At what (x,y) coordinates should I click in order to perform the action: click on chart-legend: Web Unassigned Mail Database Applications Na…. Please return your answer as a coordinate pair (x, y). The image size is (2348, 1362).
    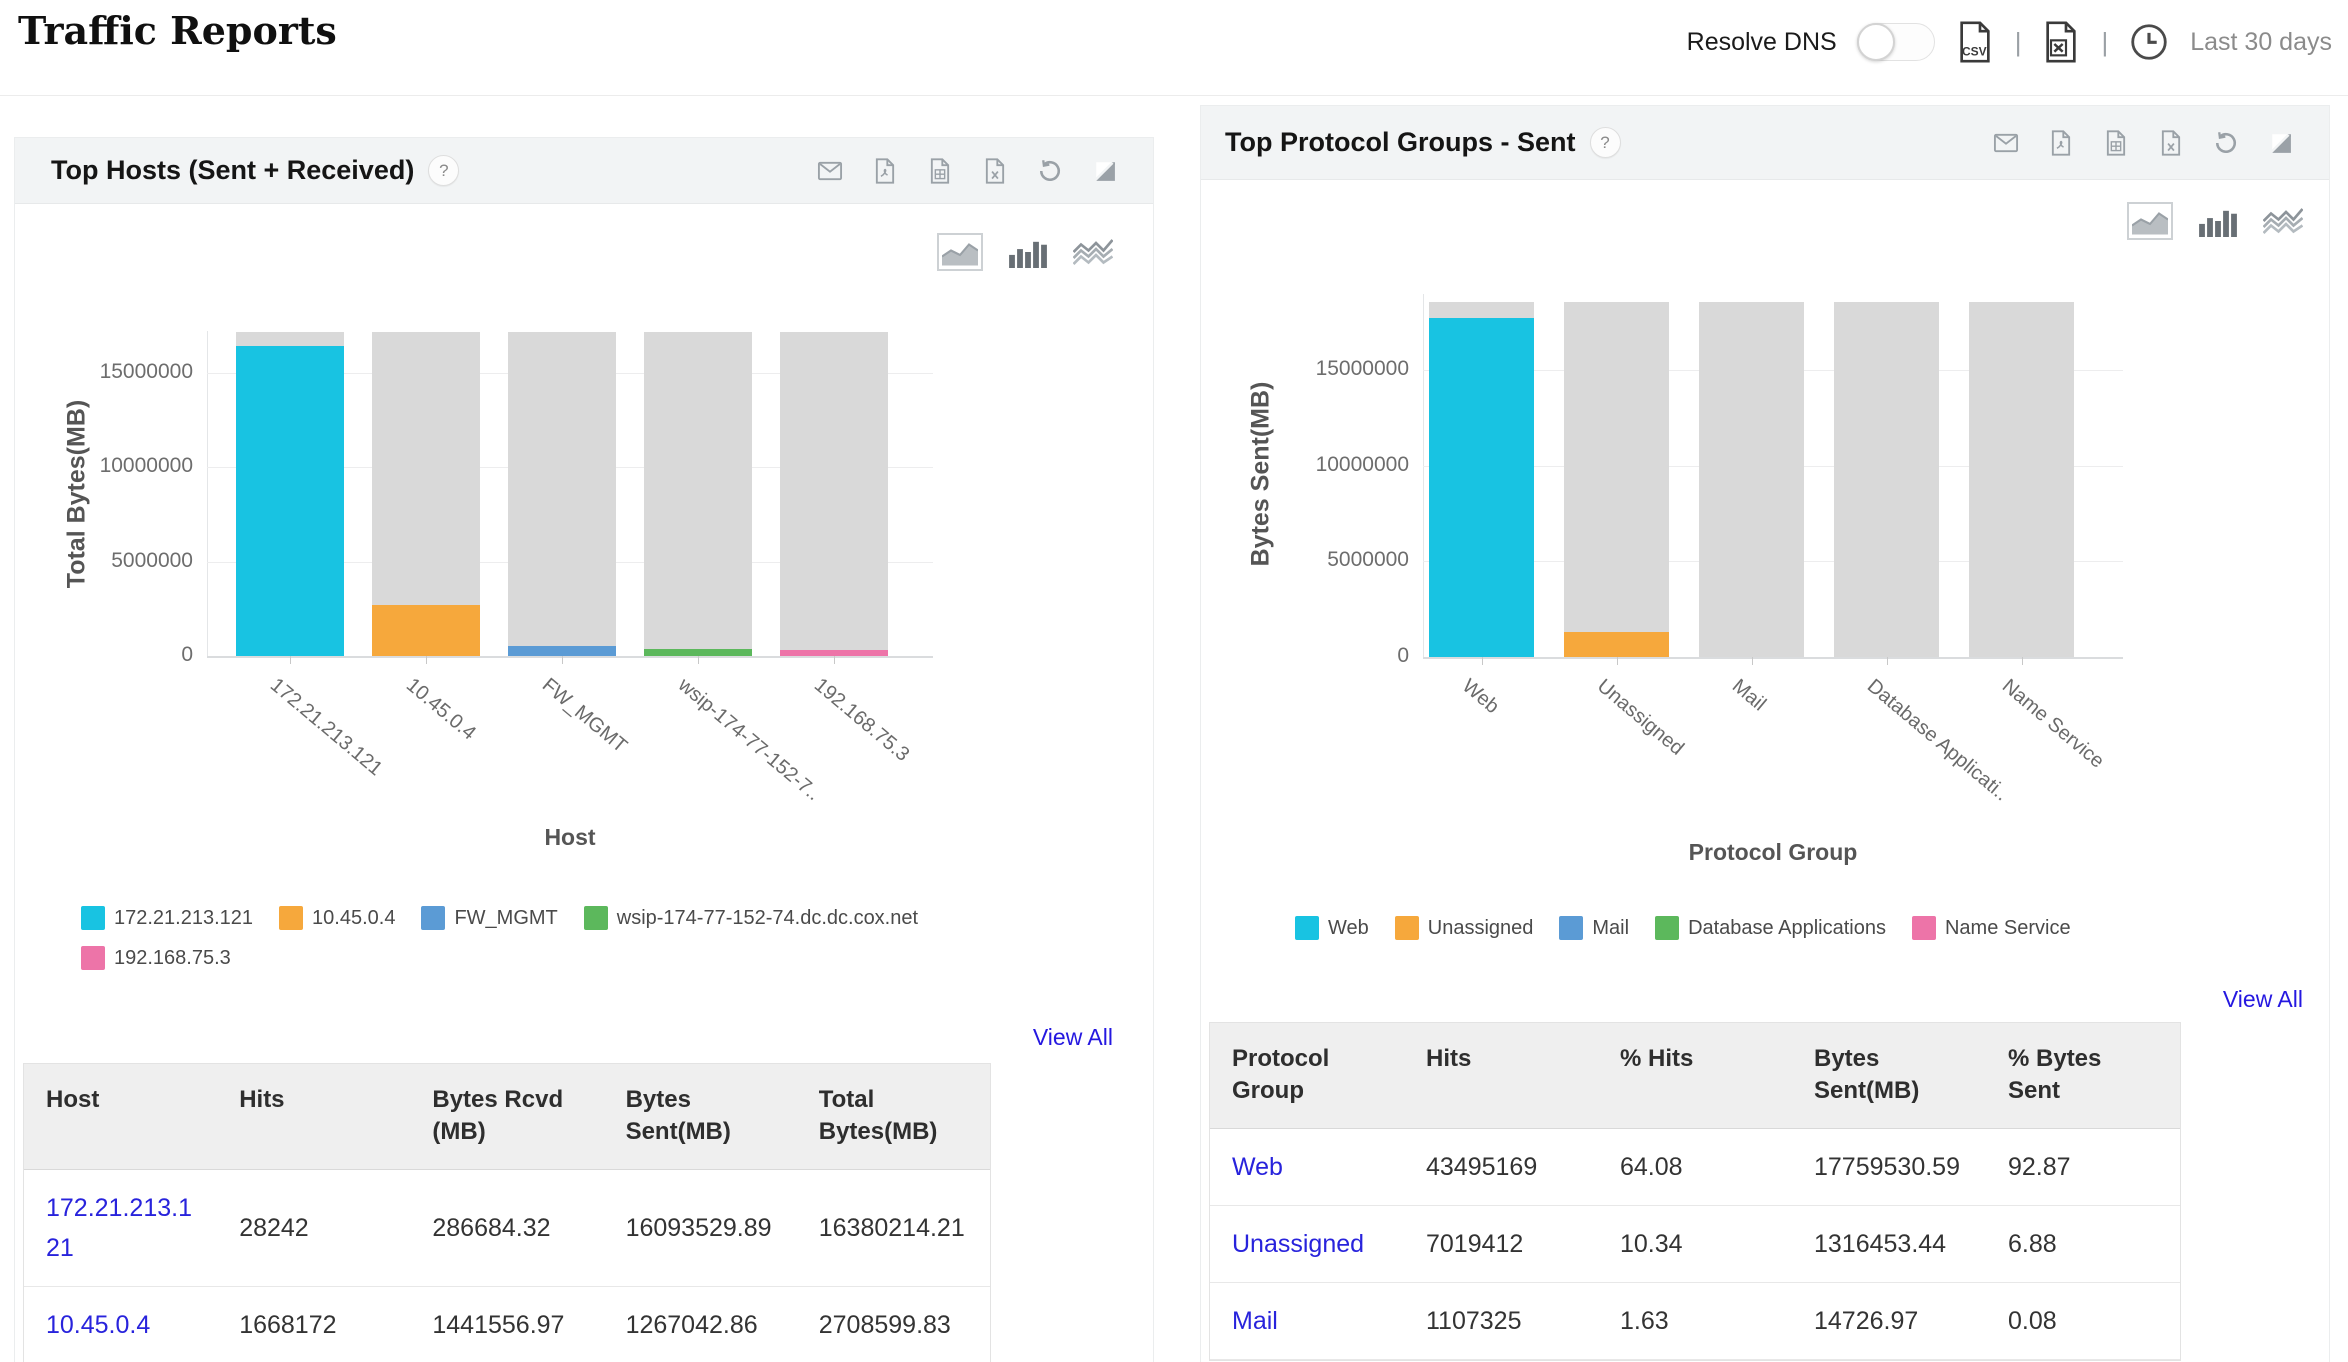
    Looking at the image, I should click on (1805, 928).